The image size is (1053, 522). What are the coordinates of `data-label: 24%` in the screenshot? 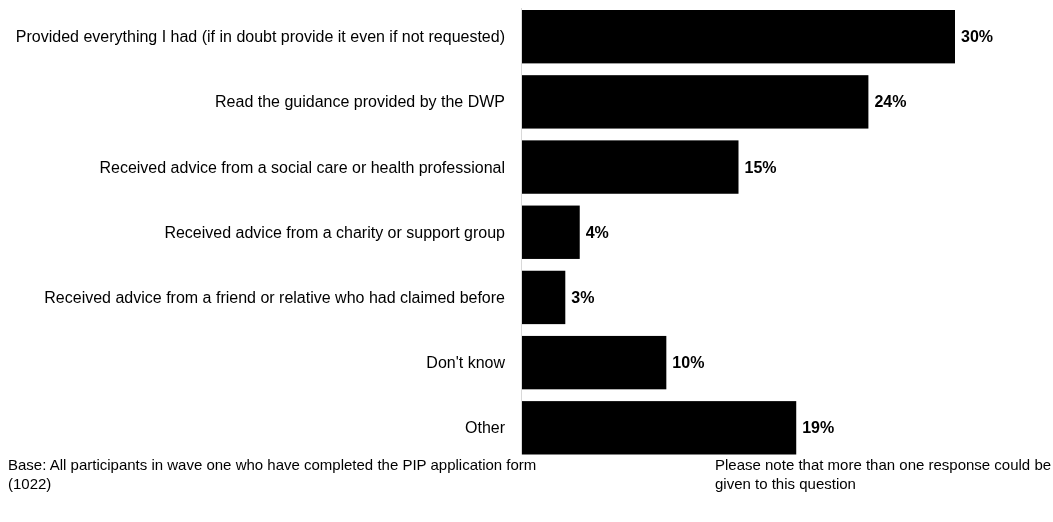 It's located at (890, 102).